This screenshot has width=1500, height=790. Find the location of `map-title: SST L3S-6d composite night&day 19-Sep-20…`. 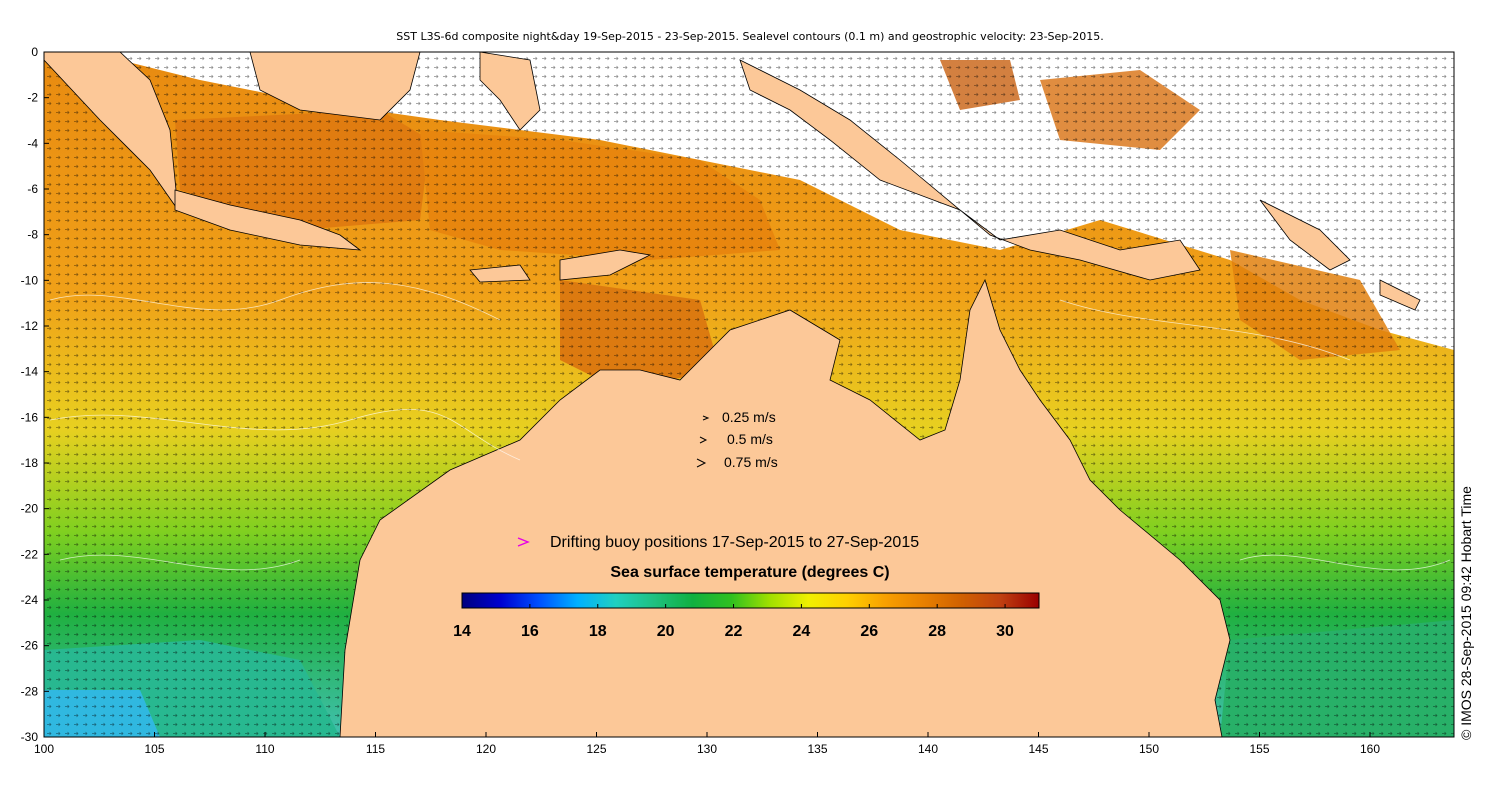

map-title: SST L3S-6d composite night&day 19-Sep-20… is located at coordinates (750, 36).